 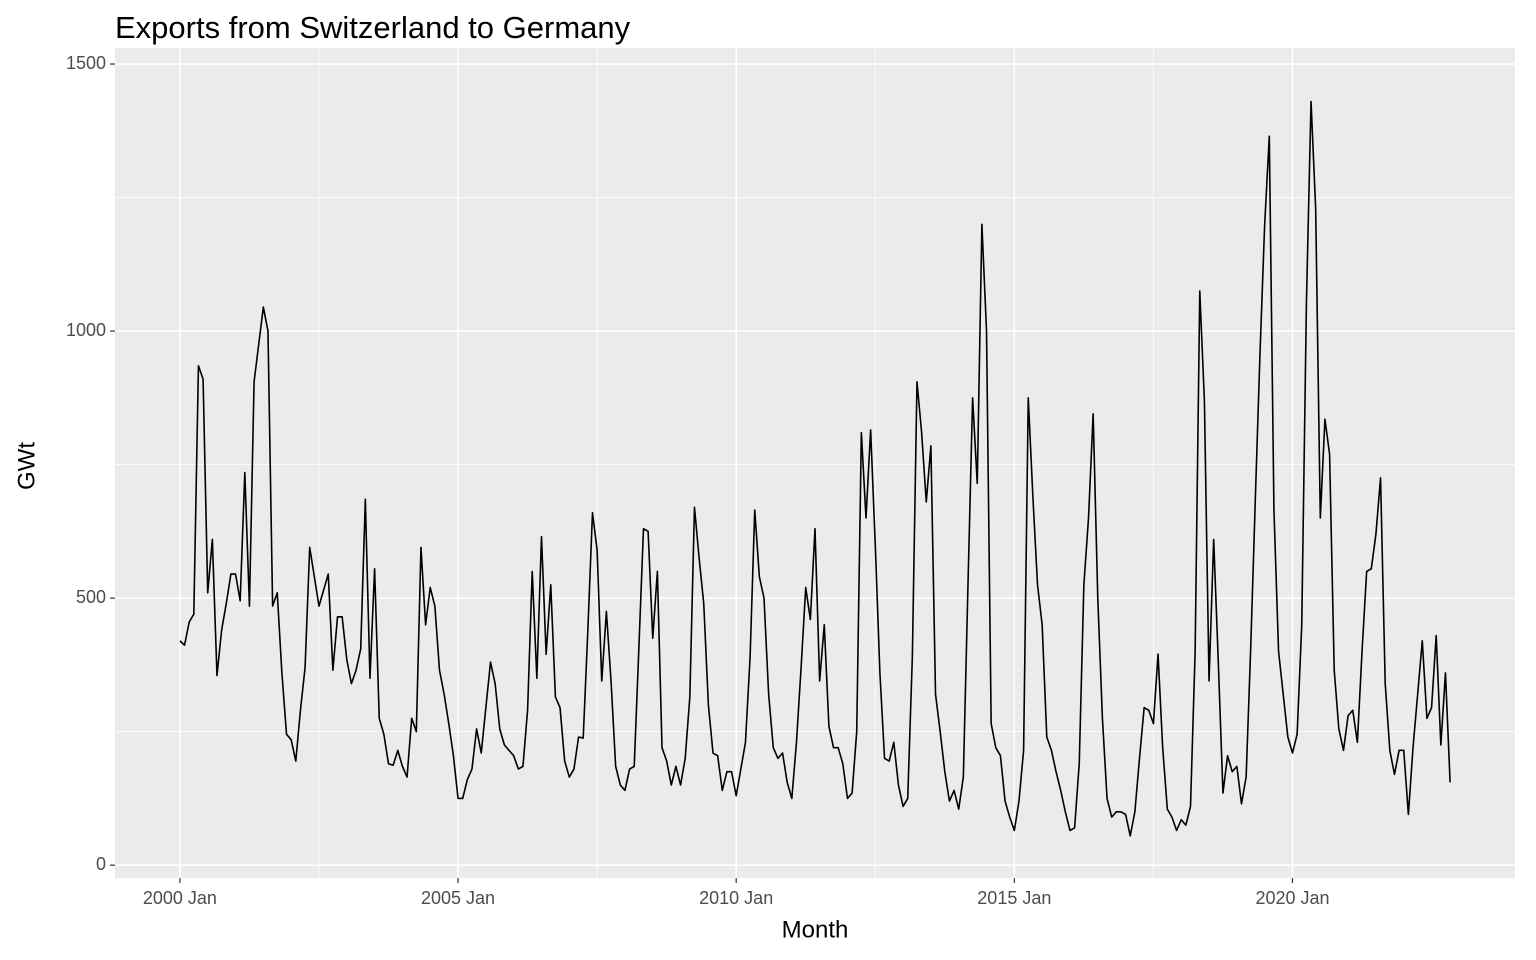 What do you see at coordinates (180, 898) in the screenshot?
I see `x-tick-label: 2000 Jan` at bounding box center [180, 898].